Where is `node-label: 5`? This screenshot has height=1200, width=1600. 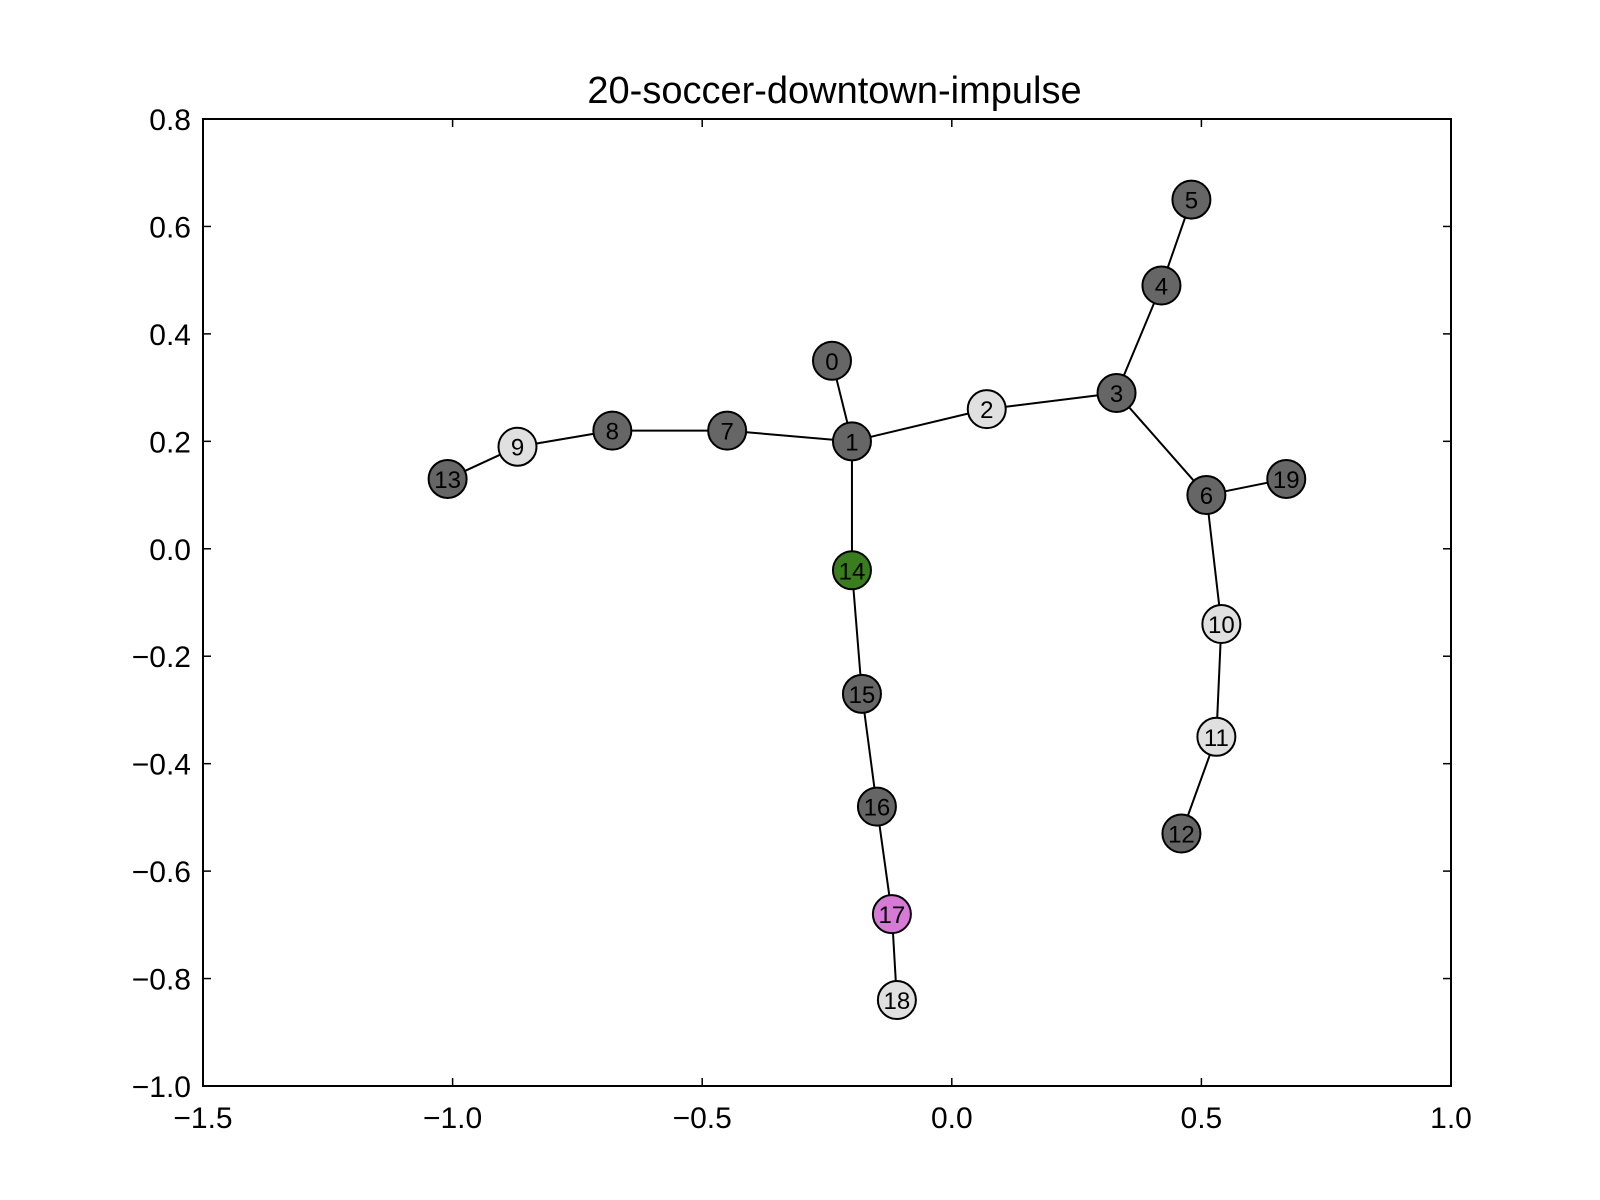
node-label: 5 is located at coordinates (1191, 201).